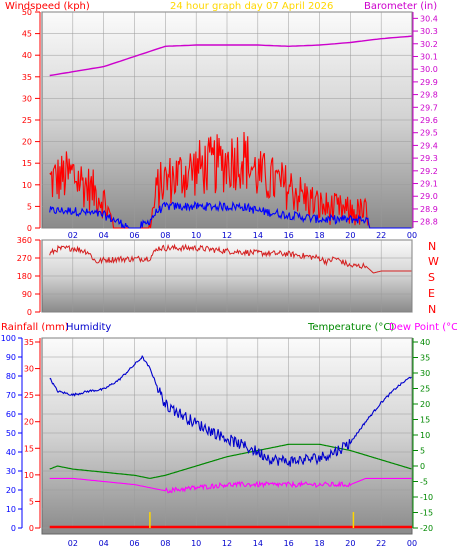  Describe the element at coordinates (230, 214) in the screenshot. I see `wind-average-line` at that location.